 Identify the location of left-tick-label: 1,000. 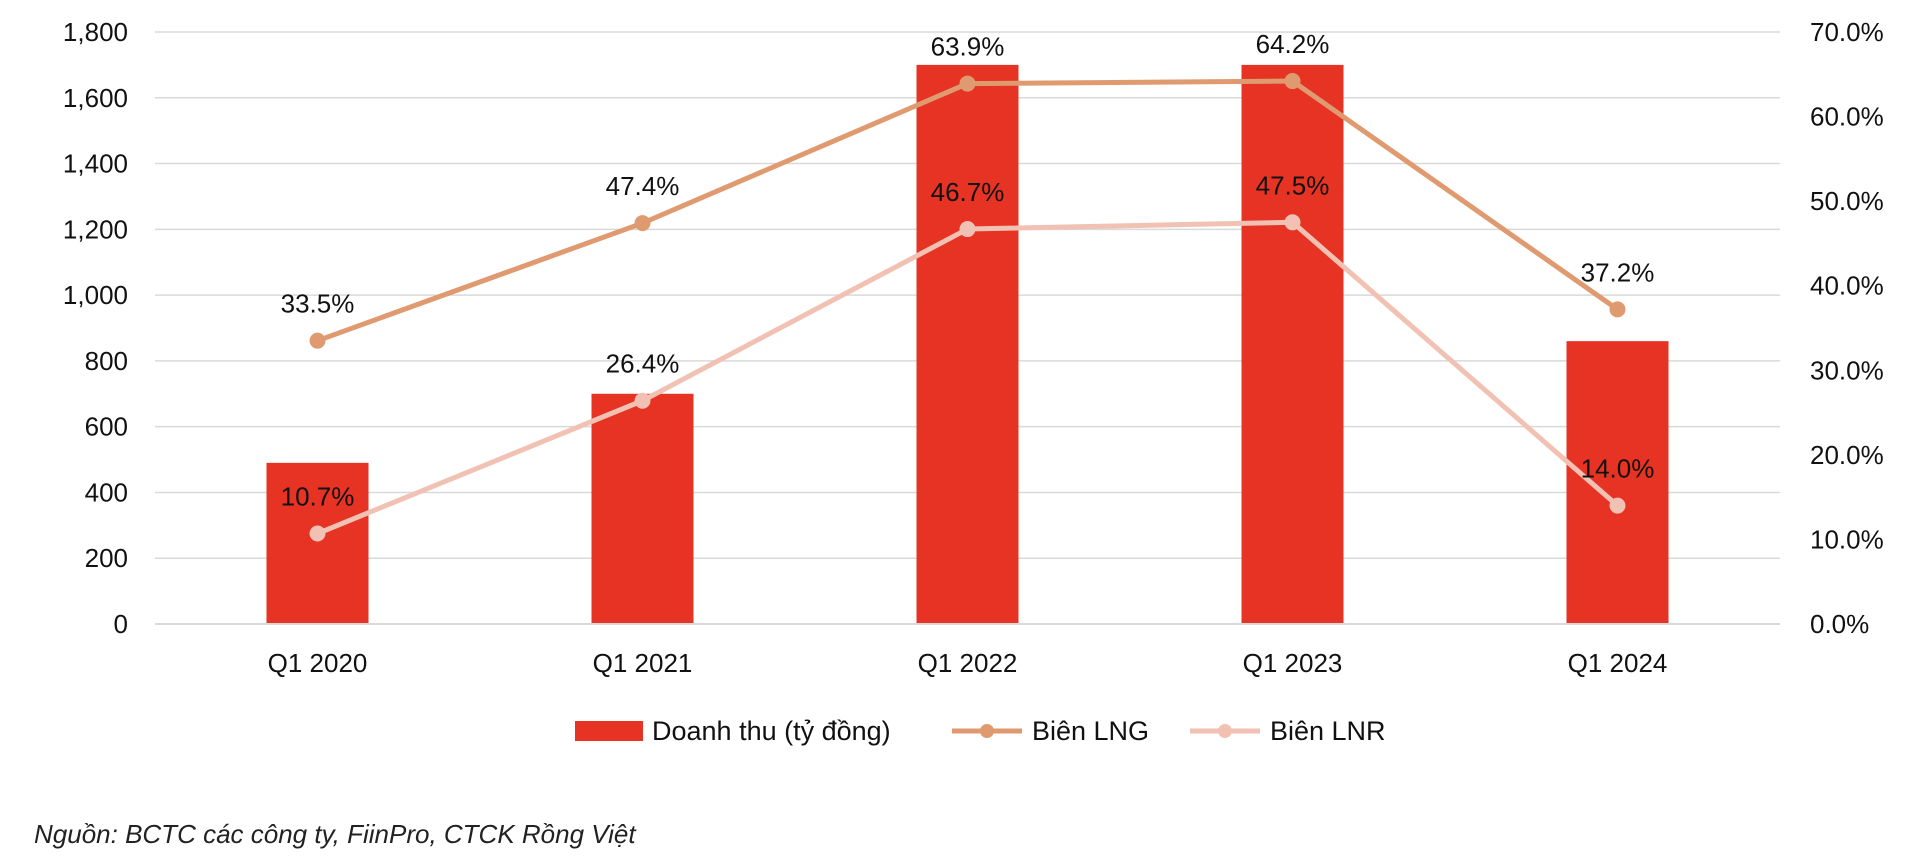
(95, 295).